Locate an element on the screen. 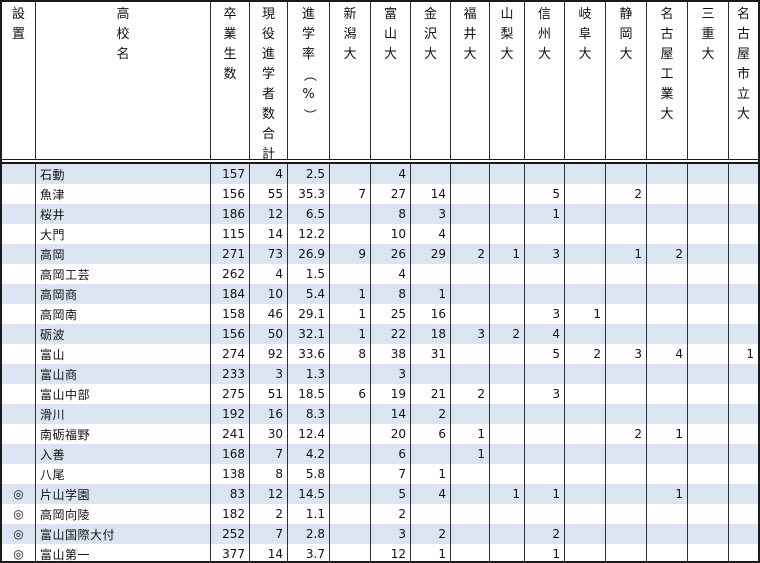 This screenshot has height=563, width=760. cell-university-1: 27 is located at coordinates (391, 194).